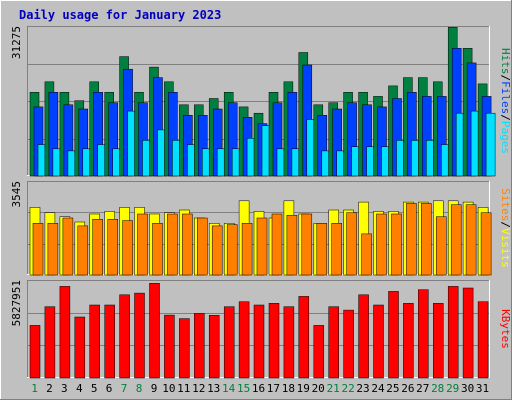 This screenshot has height=400, width=512. I want to click on axis-label-kbytes: KBytes, so click(505, 329).